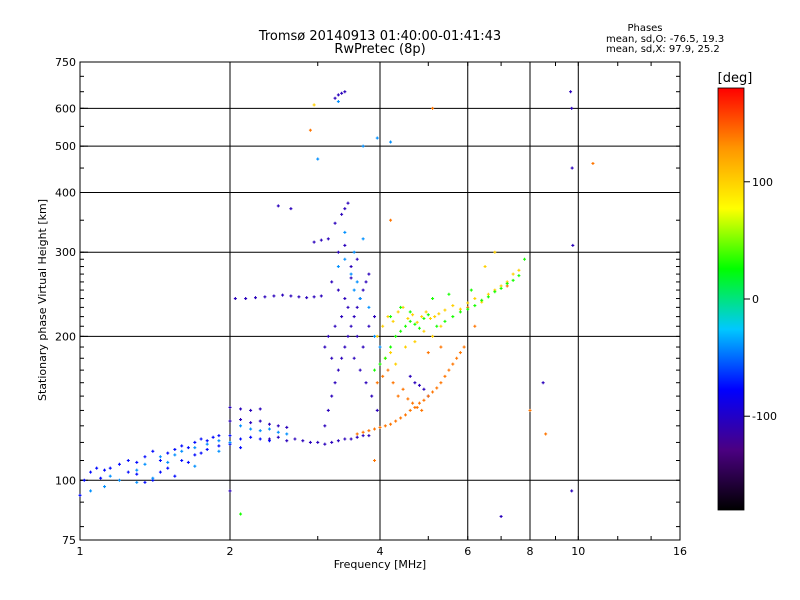 The image size is (800, 600). What do you see at coordinates (80, 551) in the screenshot?
I see `x-tick-label: 1` at bounding box center [80, 551].